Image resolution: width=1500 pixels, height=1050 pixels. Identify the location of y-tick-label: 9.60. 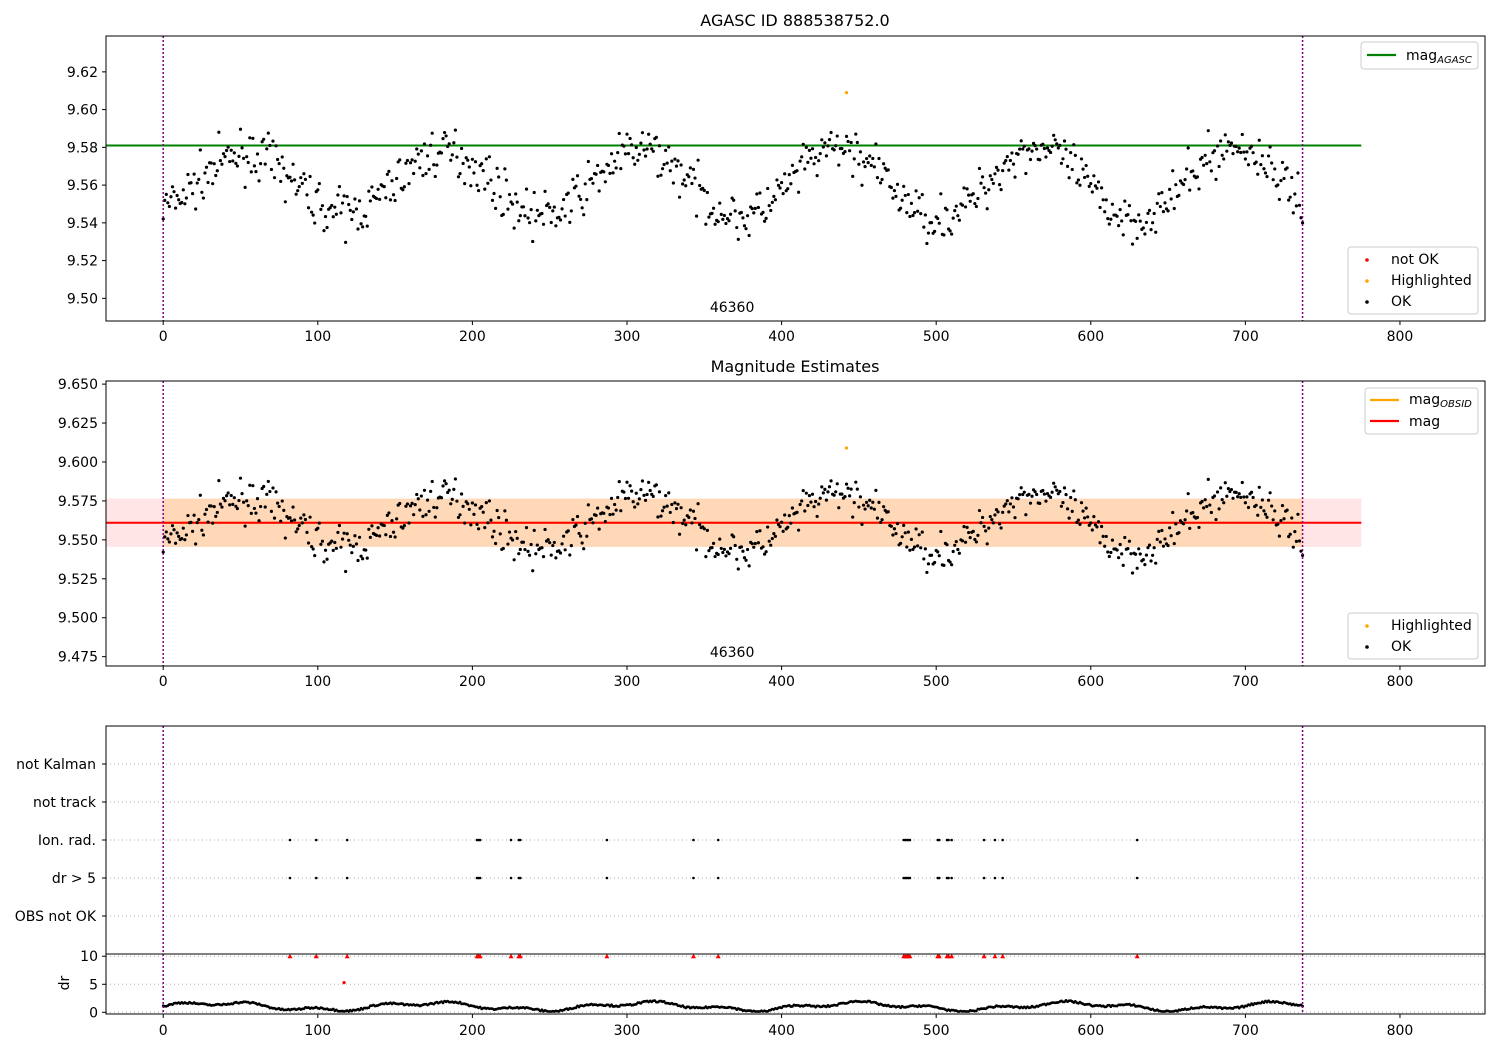
(82, 111).